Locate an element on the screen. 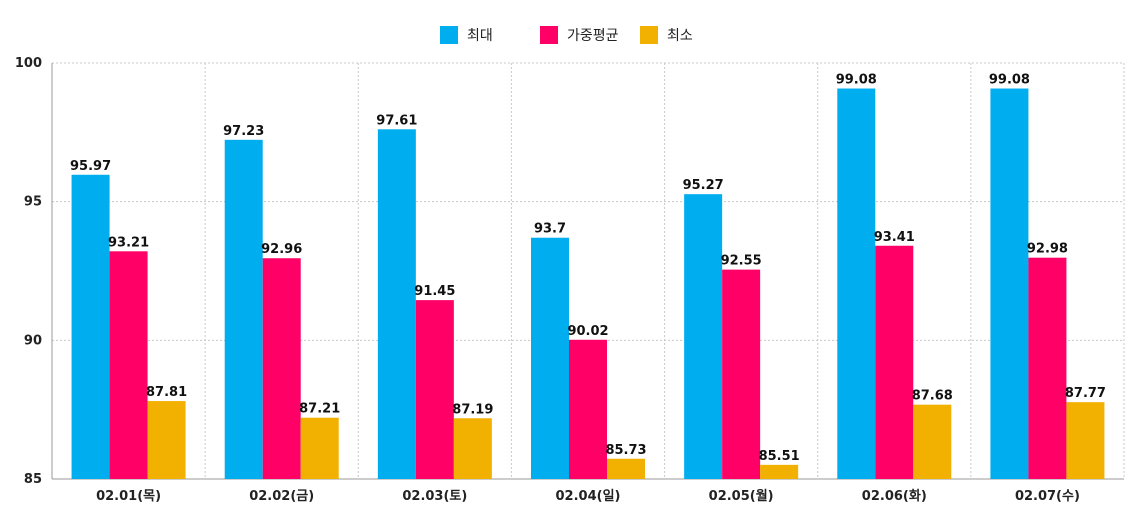 The height and width of the screenshot is (520, 1132). y-tick-label: 85 is located at coordinates (33, 479).